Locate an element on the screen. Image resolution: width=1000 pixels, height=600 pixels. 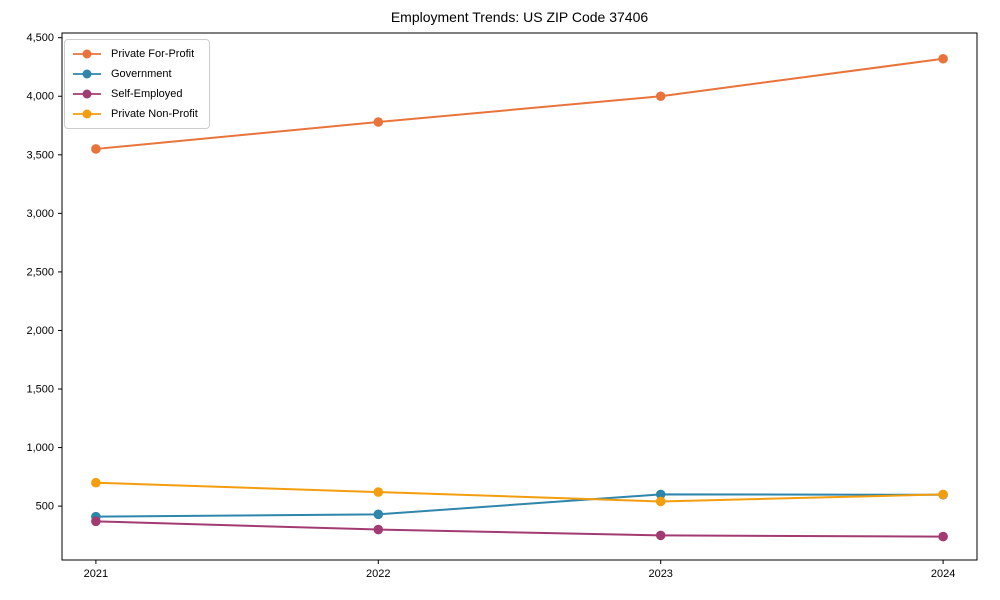
y-tick-label: 4,500 is located at coordinates (40, 38).